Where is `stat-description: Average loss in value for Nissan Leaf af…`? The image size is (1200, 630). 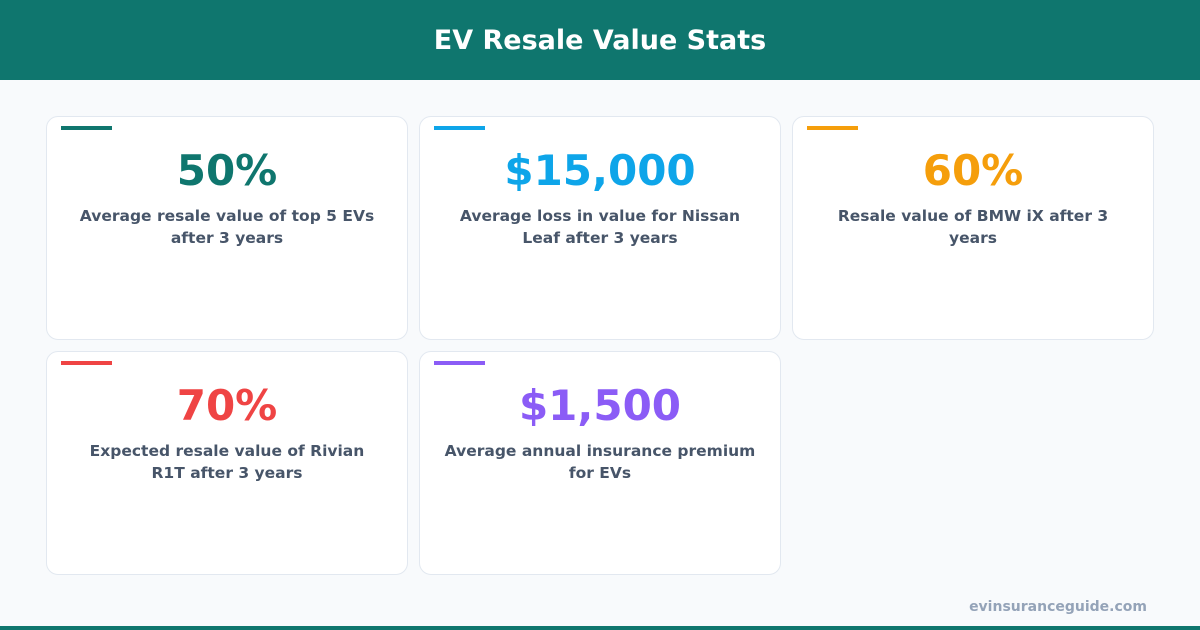
stat-description: Average loss in value for Nissan Leaf af… is located at coordinates (600, 227).